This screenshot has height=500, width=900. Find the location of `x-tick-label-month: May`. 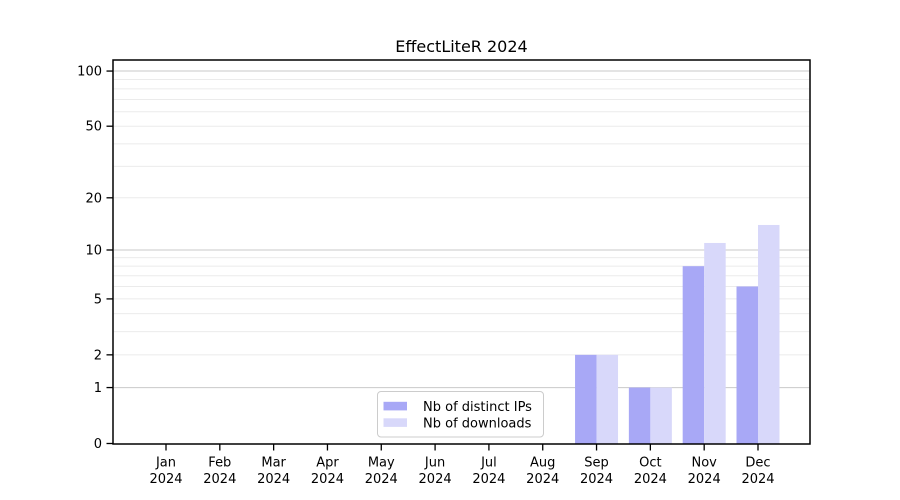

x-tick-label-month: May is located at coordinates (381, 463).